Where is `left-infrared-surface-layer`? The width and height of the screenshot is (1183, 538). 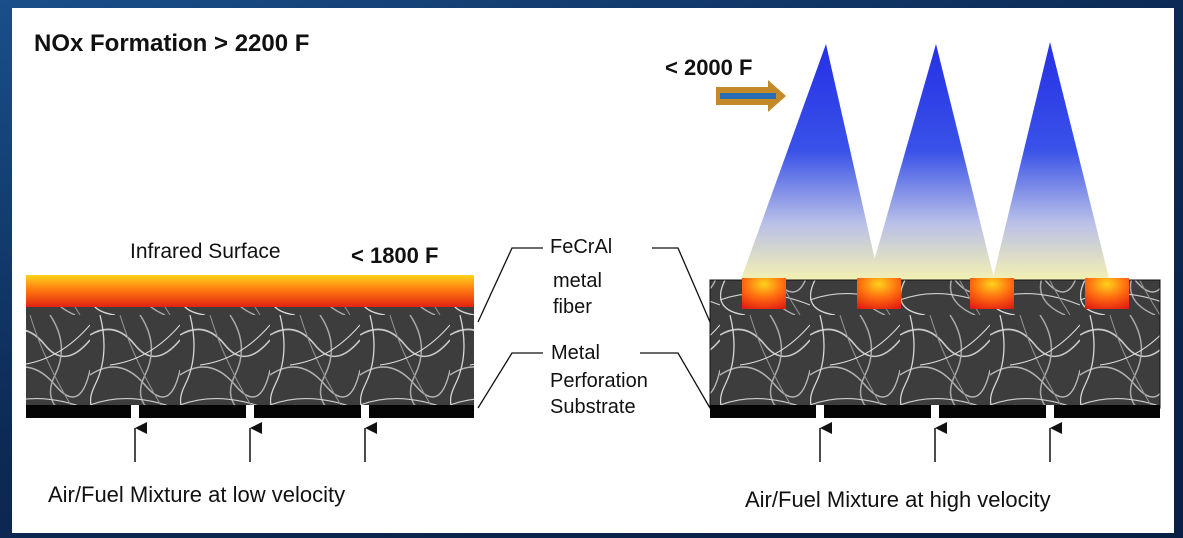 left-infrared-surface-layer is located at coordinates (250, 291).